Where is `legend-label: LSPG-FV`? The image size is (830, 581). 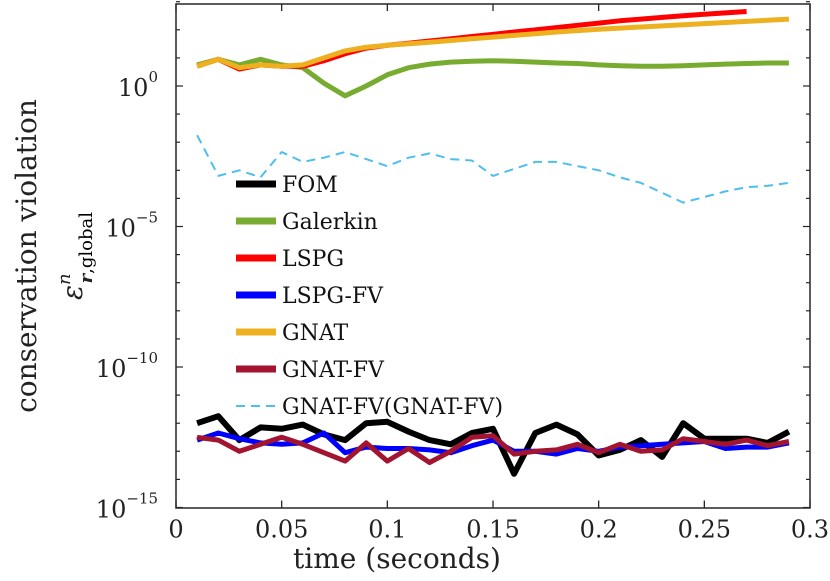
legend-label: LSPG-FV is located at coordinates (333, 296).